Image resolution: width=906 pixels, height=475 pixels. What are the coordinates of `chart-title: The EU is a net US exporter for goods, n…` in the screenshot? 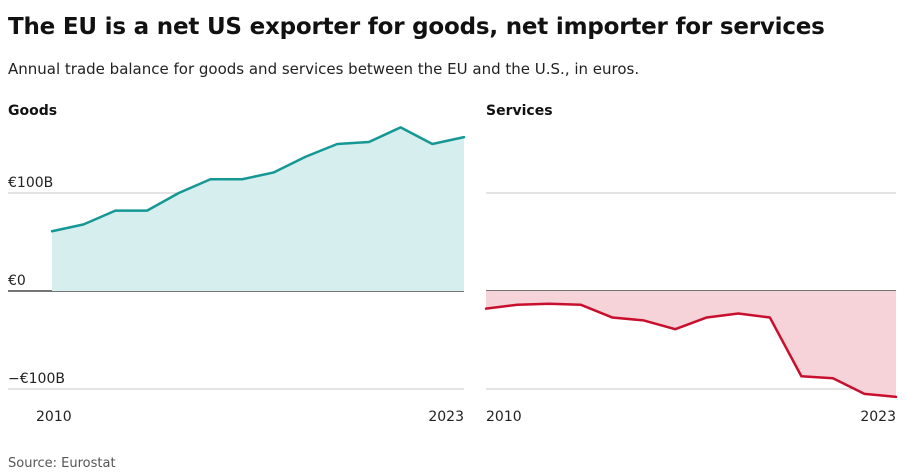 It's located at (416, 27).